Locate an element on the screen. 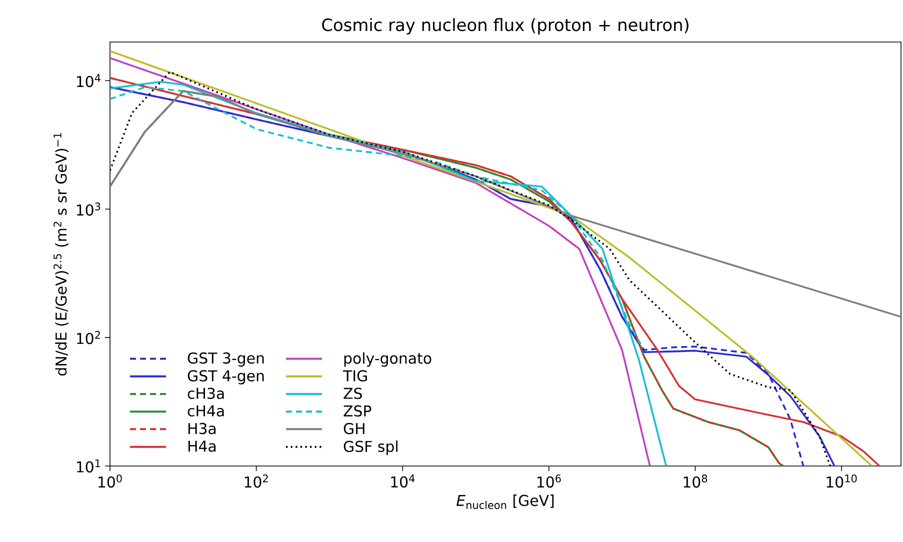 The height and width of the screenshot is (542, 903). legend-label: H4a is located at coordinates (202, 446).